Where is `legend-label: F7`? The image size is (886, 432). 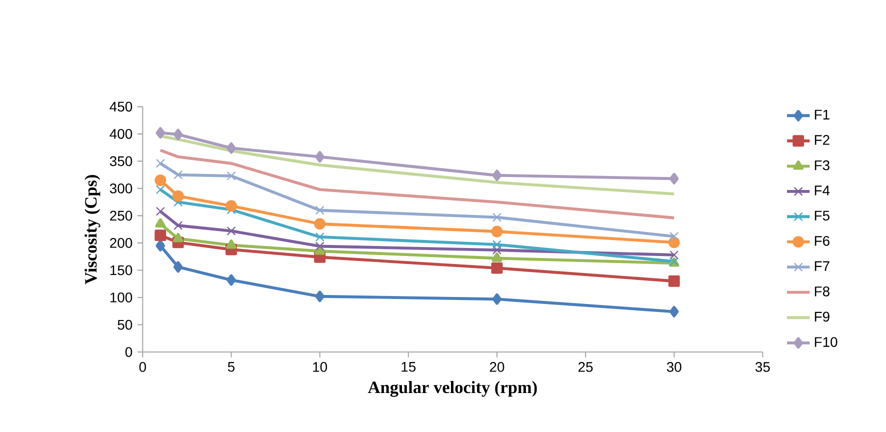 legend-label: F7 is located at coordinates (822, 266).